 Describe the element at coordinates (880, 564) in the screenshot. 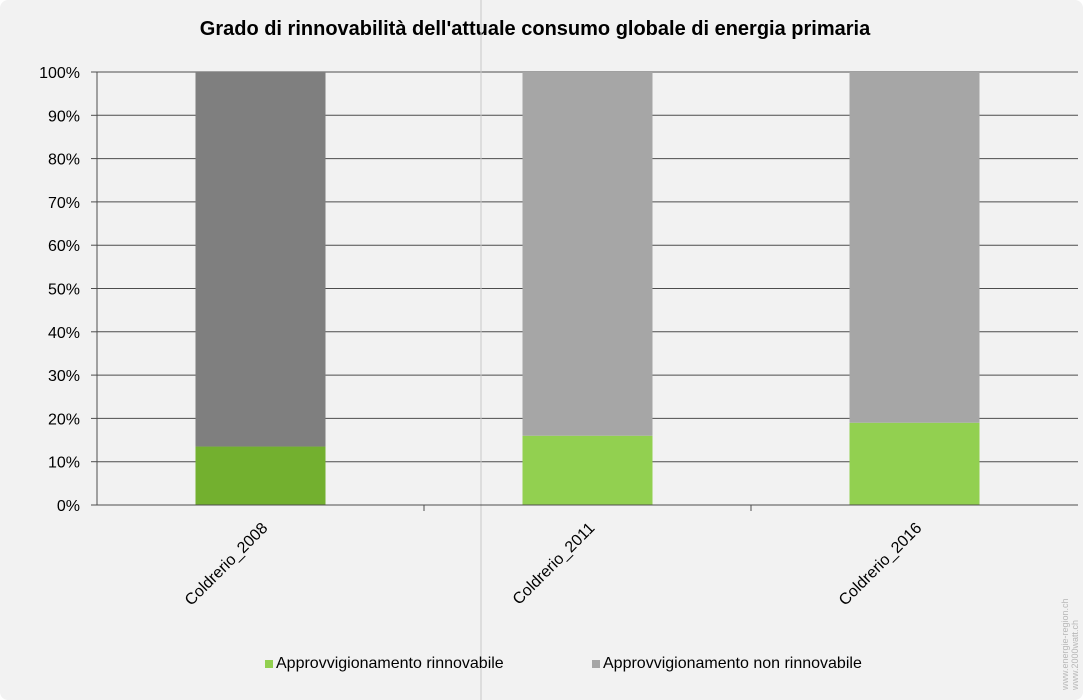

I see `x-category-label: Coldrerio_2016` at that location.